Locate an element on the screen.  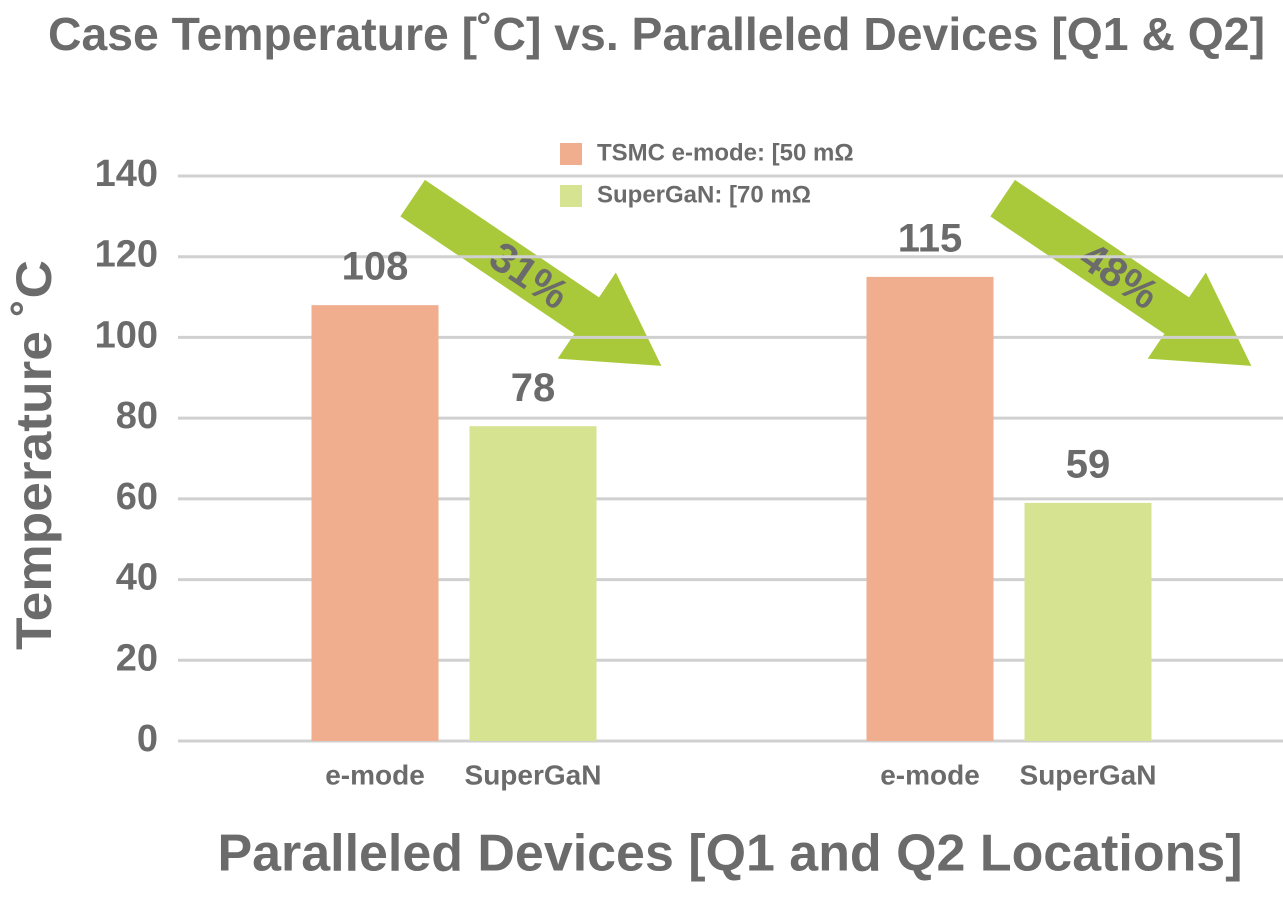
y-axis-title: Temperature ˚C is located at coordinates (34, 455).